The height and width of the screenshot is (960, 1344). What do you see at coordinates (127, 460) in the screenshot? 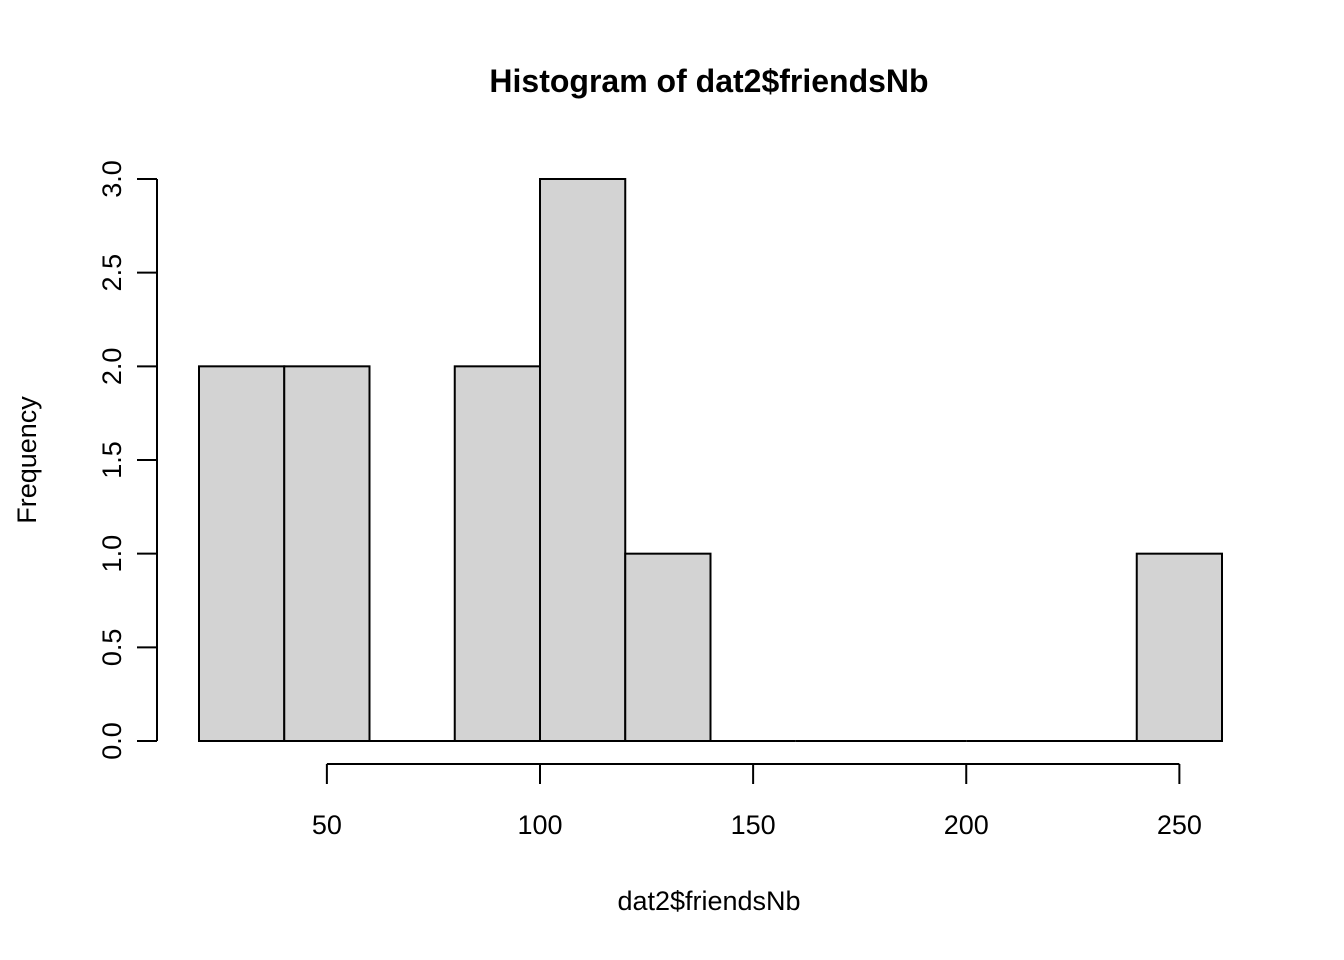
I see `y-axis: 0.0 0.5 1.0 1.5 2.0 2.5 3.0` at bounding box center [127, 460].